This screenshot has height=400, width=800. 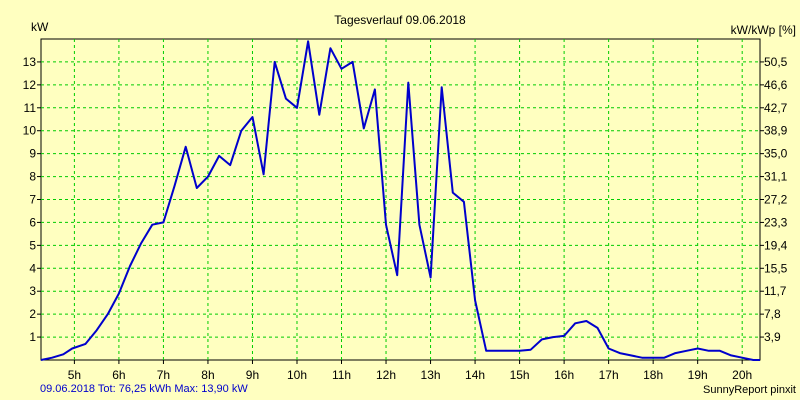 What do you see at coordinates (475, 375) in the screenshot?
I see `x-tick-label: 14h` at bounding box center [475, 375].